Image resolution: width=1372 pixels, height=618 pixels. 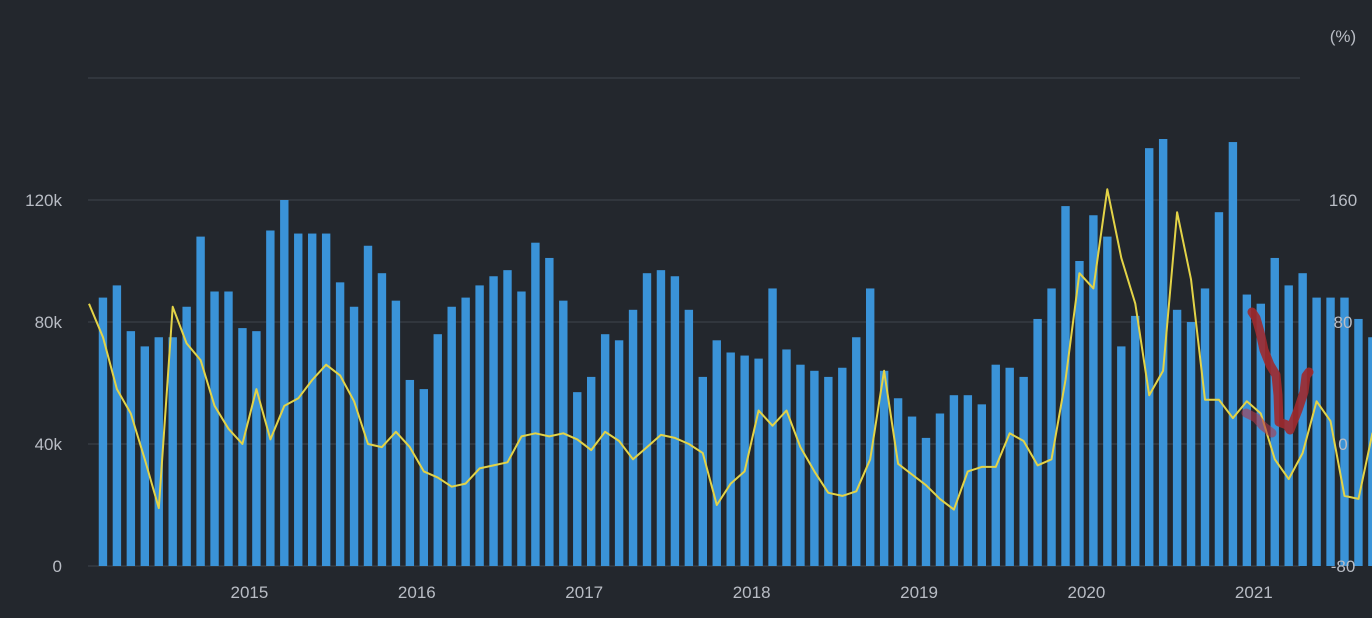 I want to click on x-tick-label: 2017, so click(x=584, y=592).